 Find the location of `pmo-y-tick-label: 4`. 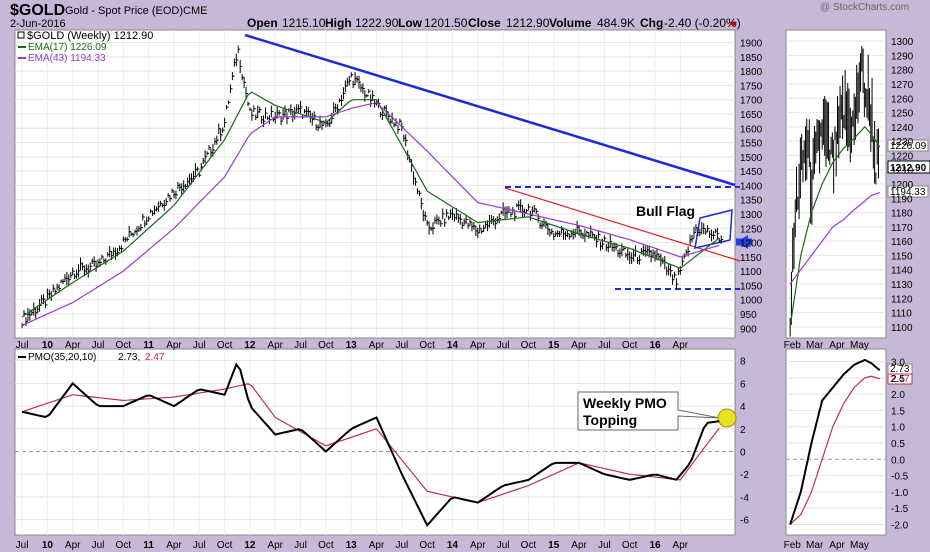

pmo-y-tick-label: 4 is located at coordinates (743, 407).